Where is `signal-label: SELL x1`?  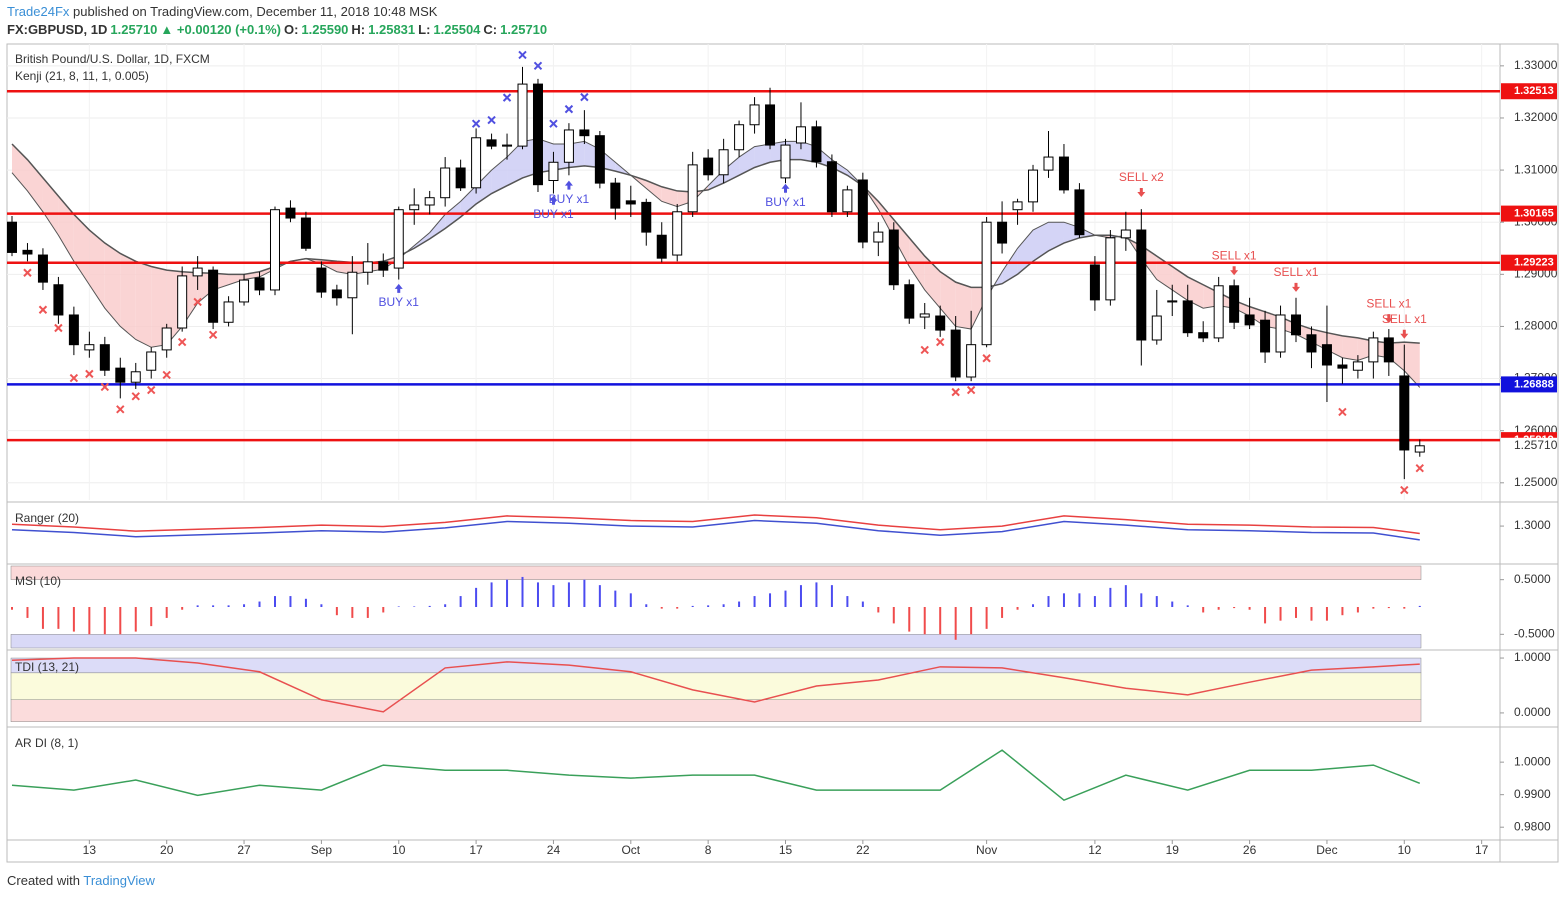 signal-label: SELL x1 is located at coordinates (1234, 255).